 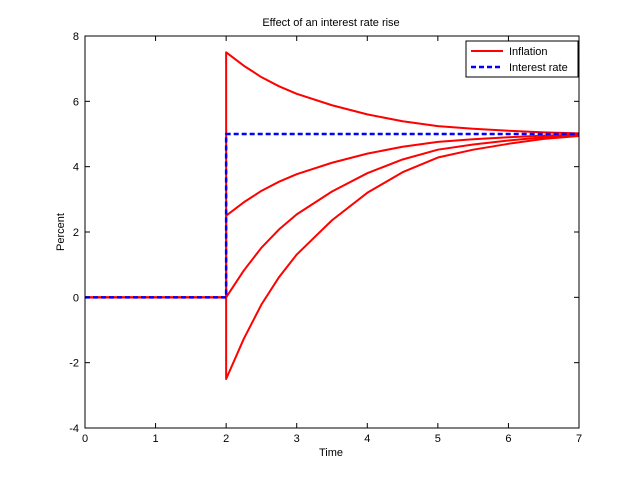 I want to click on x-axis-label: Time, so click(x=331, y=453).